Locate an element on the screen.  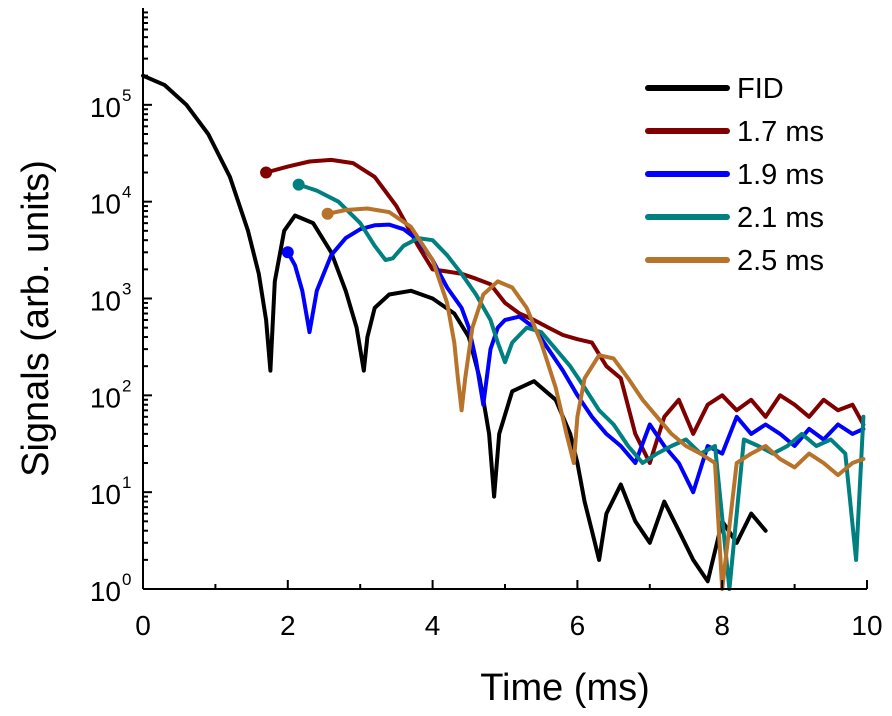
legend-item-1: 1.7 ms is located at coordinates (734, 132).